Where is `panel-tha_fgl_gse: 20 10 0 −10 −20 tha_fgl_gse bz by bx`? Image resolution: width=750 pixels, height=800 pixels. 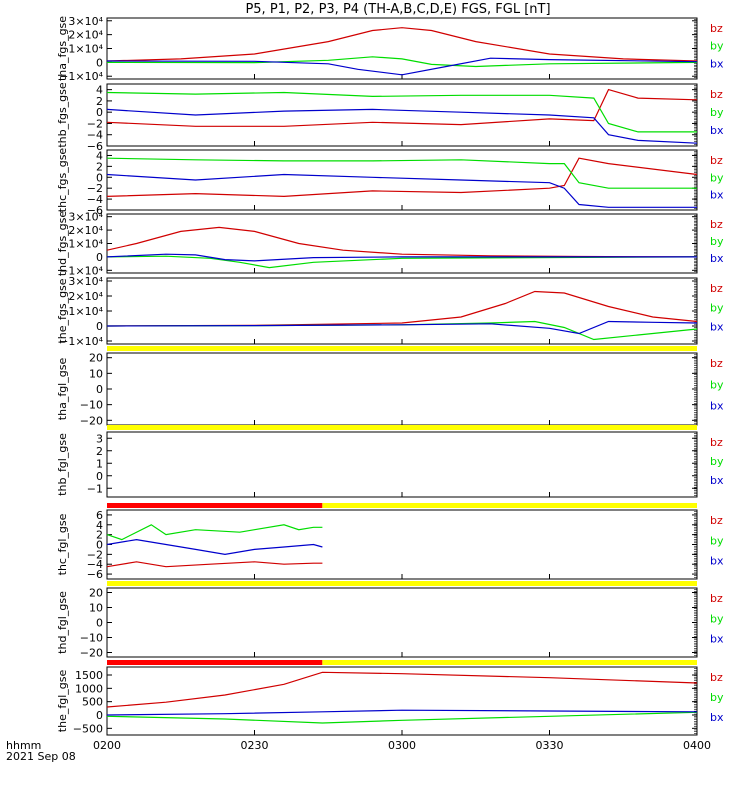
panel-tha_fgl_gse: 20 10 0 −10 −20 tha_fgl_gse bz by bx is located at coordinates (390, 386).